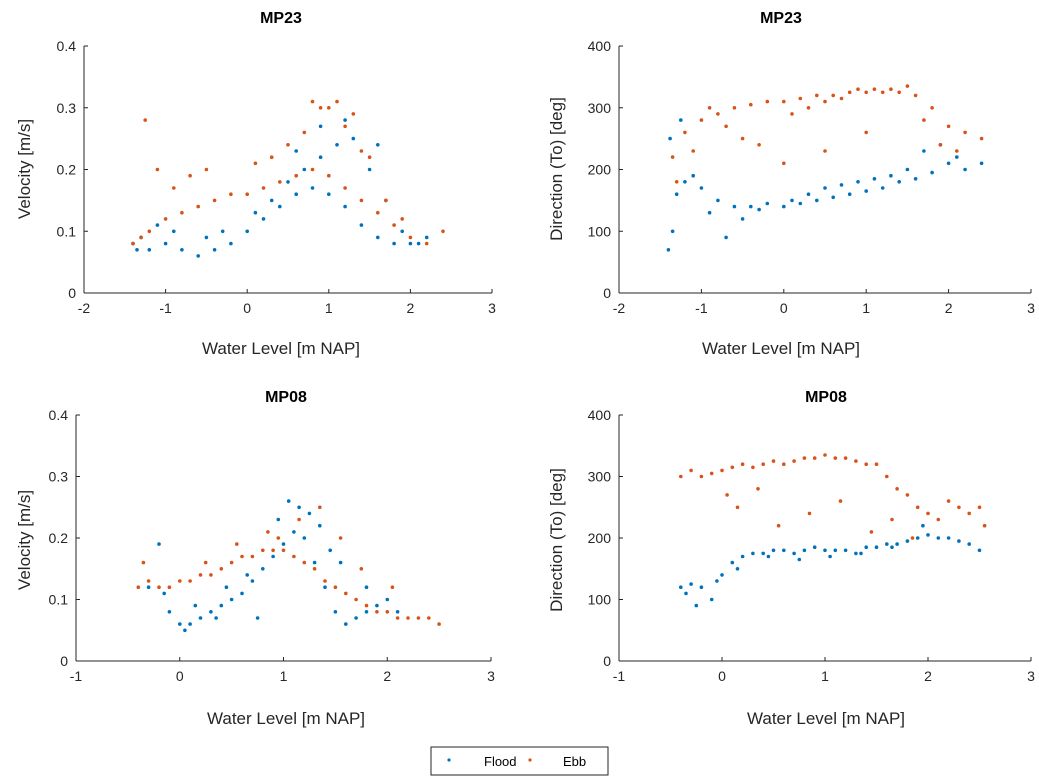 This screenshot has width=1039, height=776. I want to click on y-tick-label: 0.4, so click(67, 46).